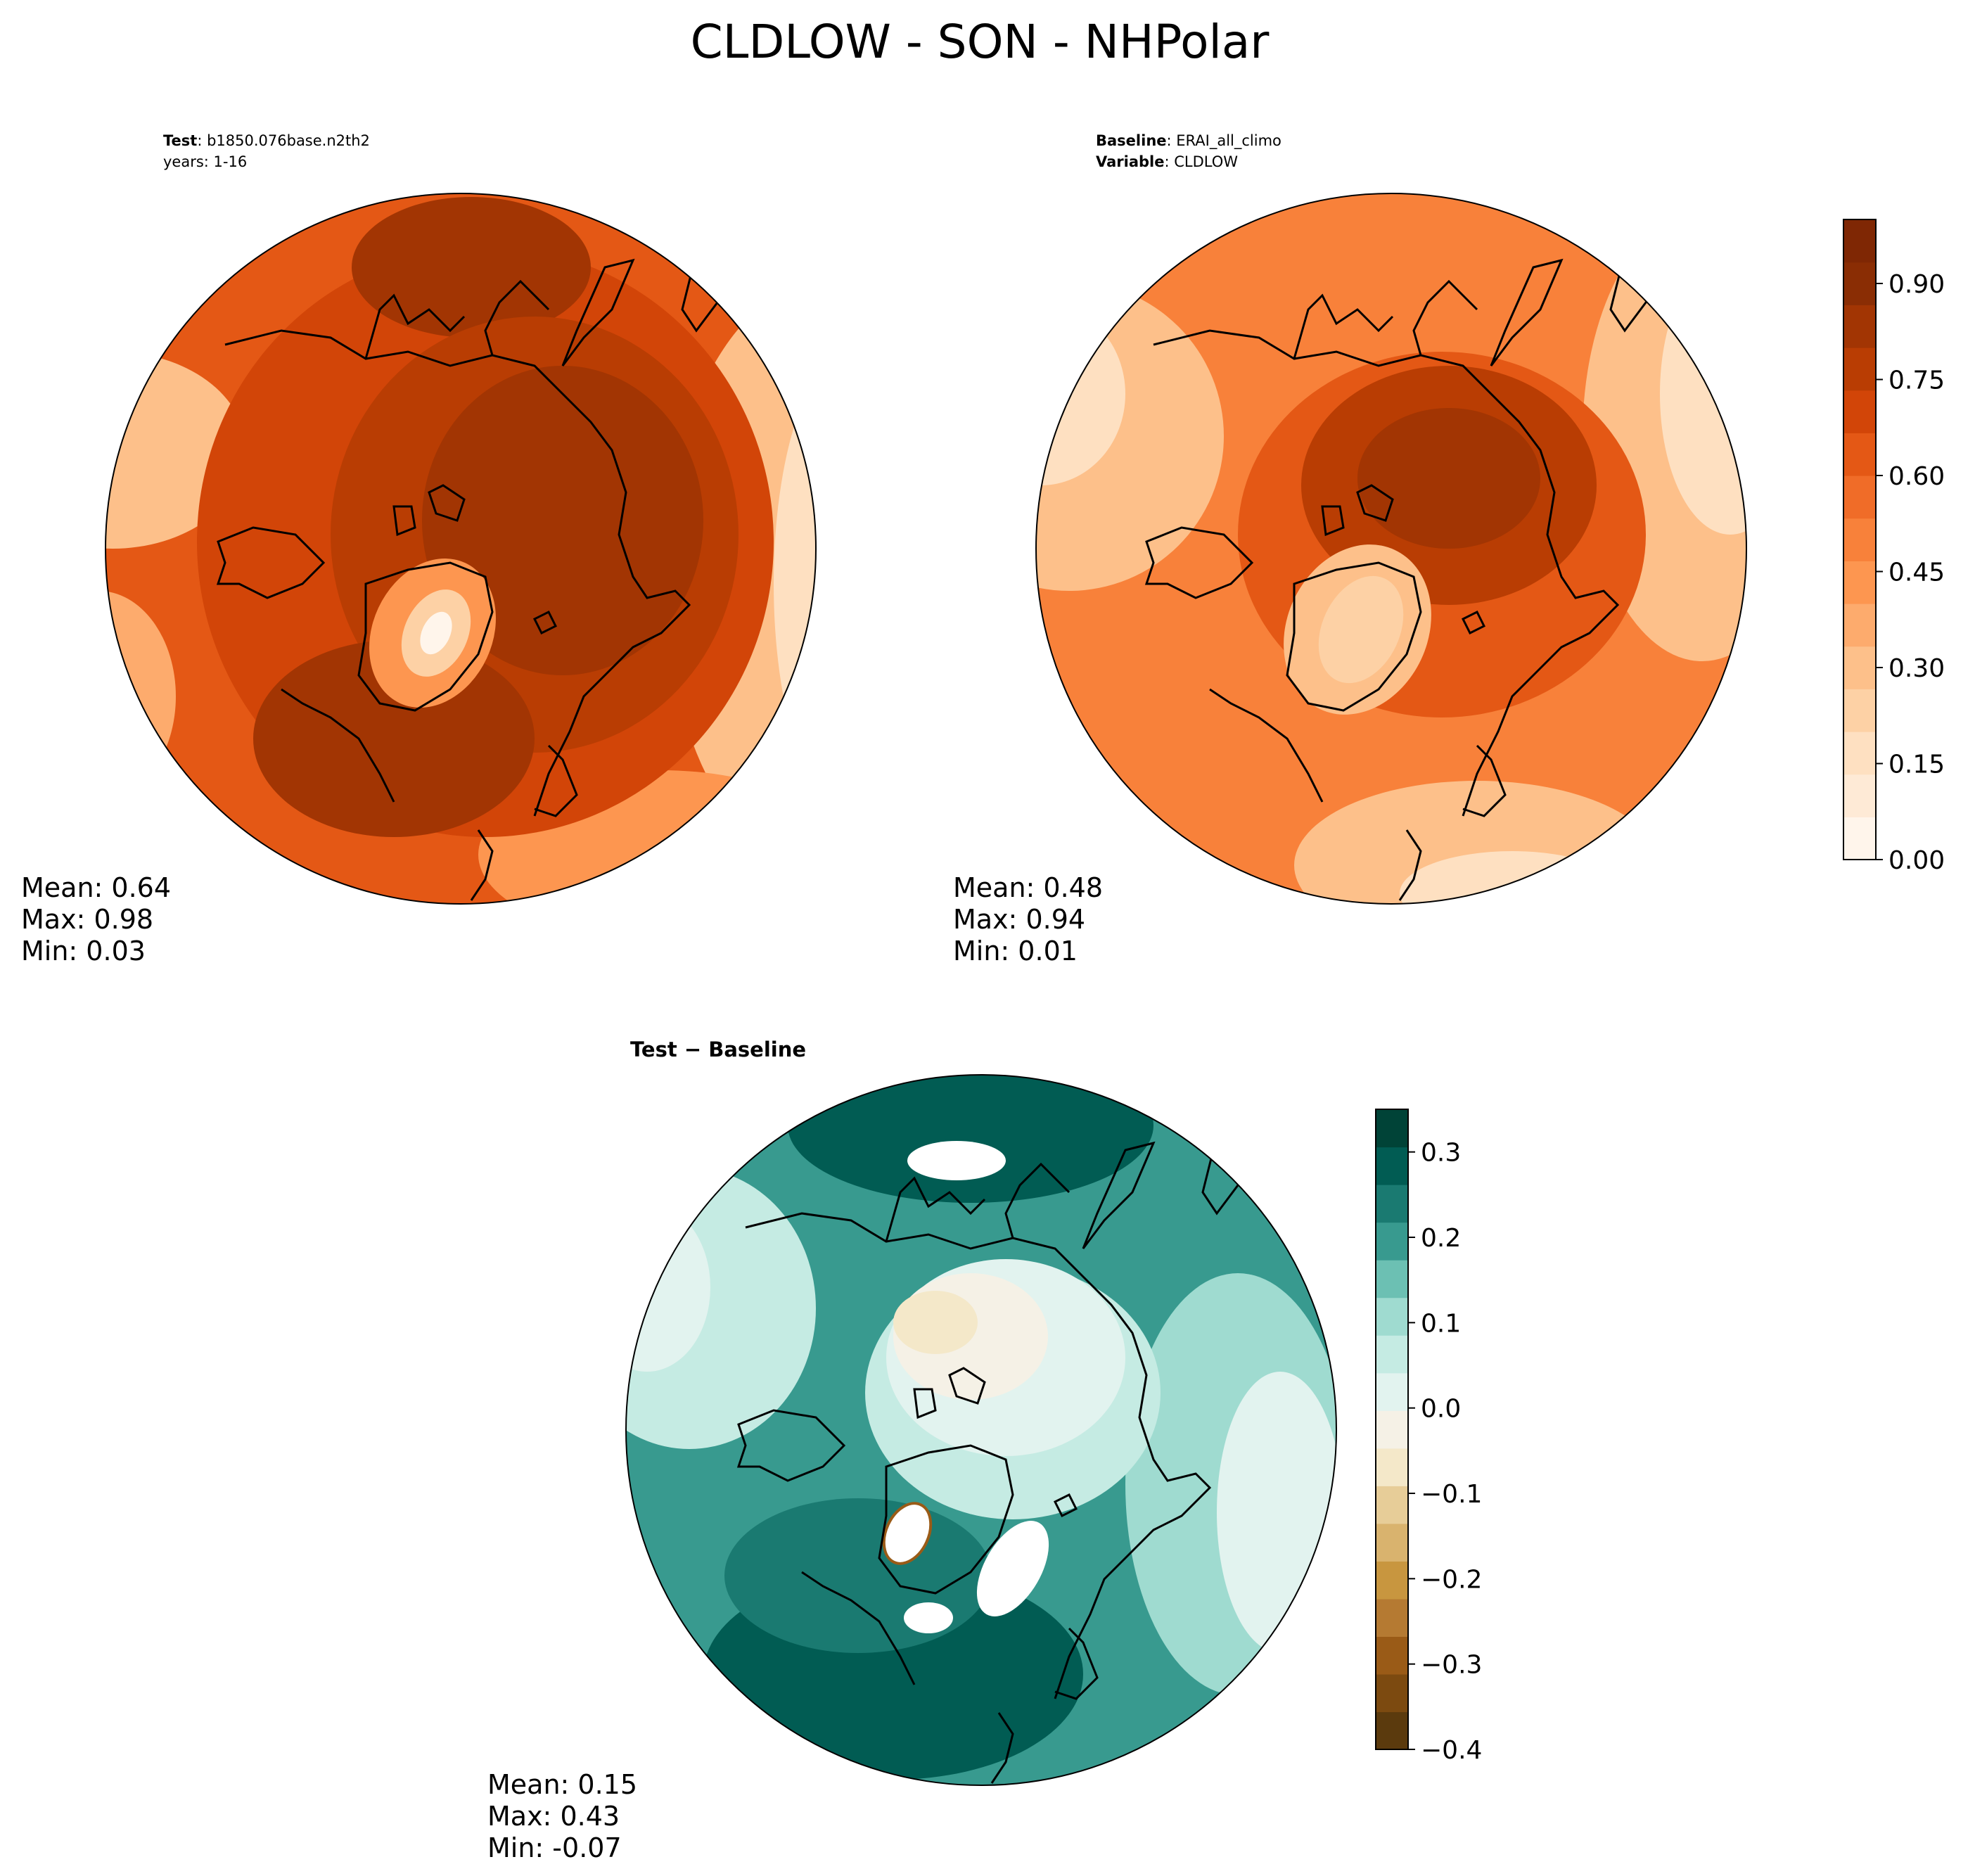  What do you see at coordinates (1894, 547) in the screenshot?
I see `colorbar-oranges: 0.00 0.15 0.30 0.45 0.60 0.75 0.90` at bounding box center [1894, 547].